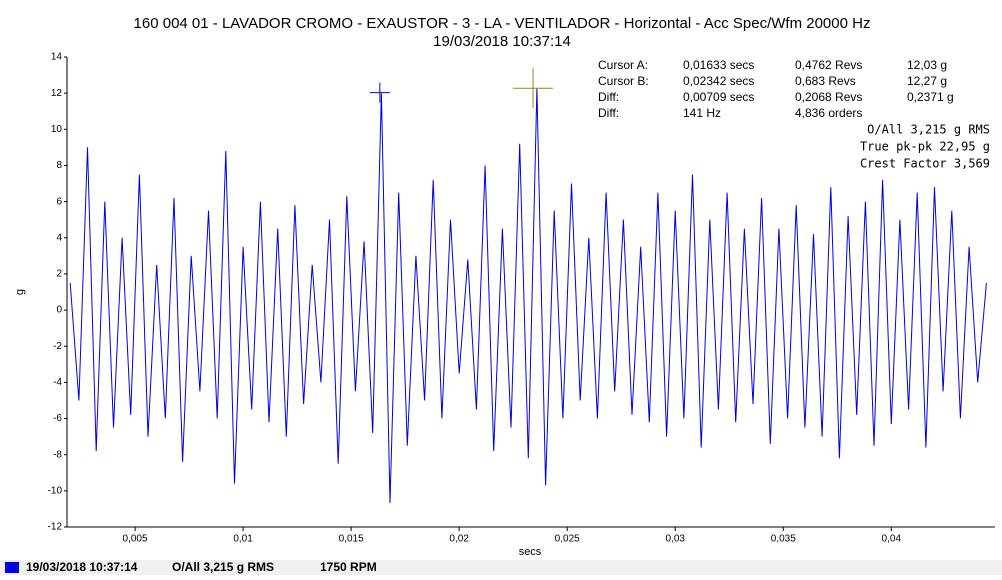 The image size is (1002, 580). I want to click on x-tick-label: 0,01, so click(243, 539).